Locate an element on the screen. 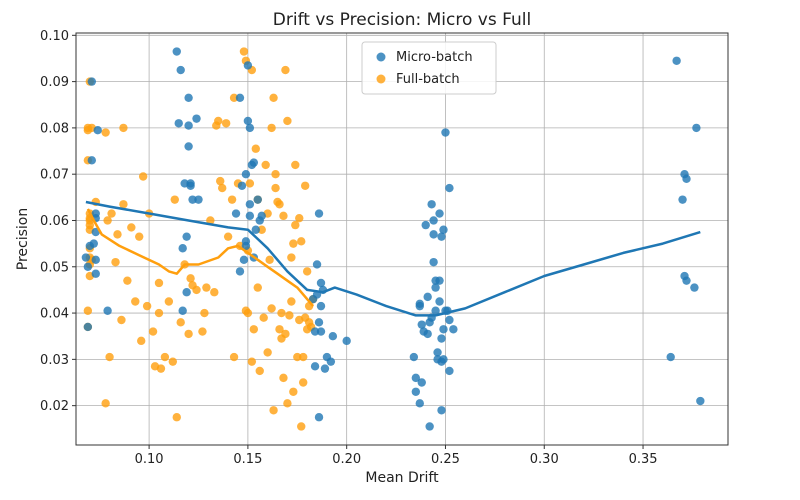 Image resolution: width=800 pixels, height=500 pixels. x-axis-label: Mean Drift is located at coordinates (402, 478).